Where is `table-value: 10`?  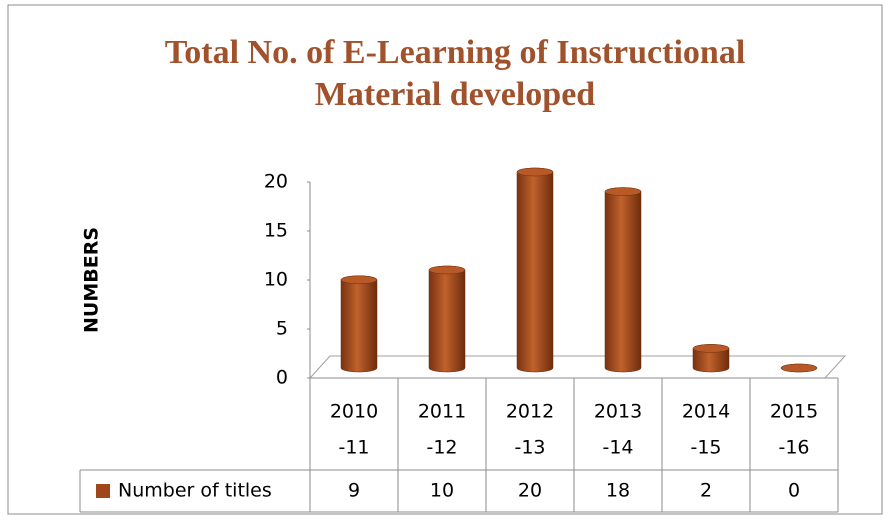 table-value: 10 is located at coordinates (442, 491).